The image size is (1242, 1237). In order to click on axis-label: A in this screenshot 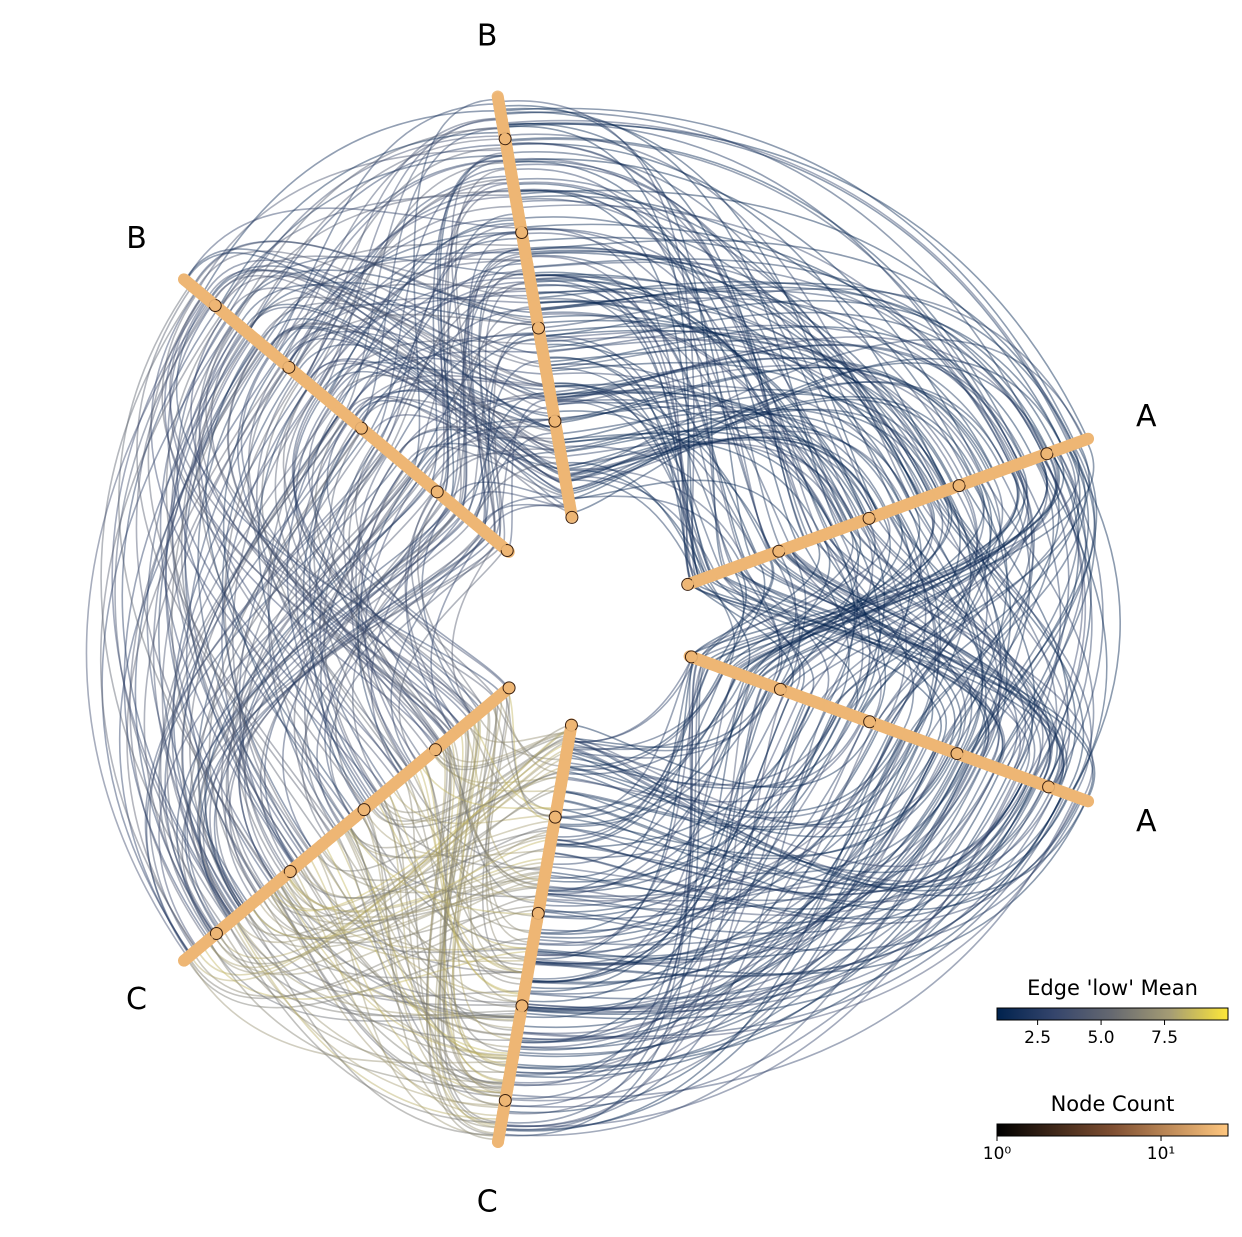, I will do `click(1146, 416)`.